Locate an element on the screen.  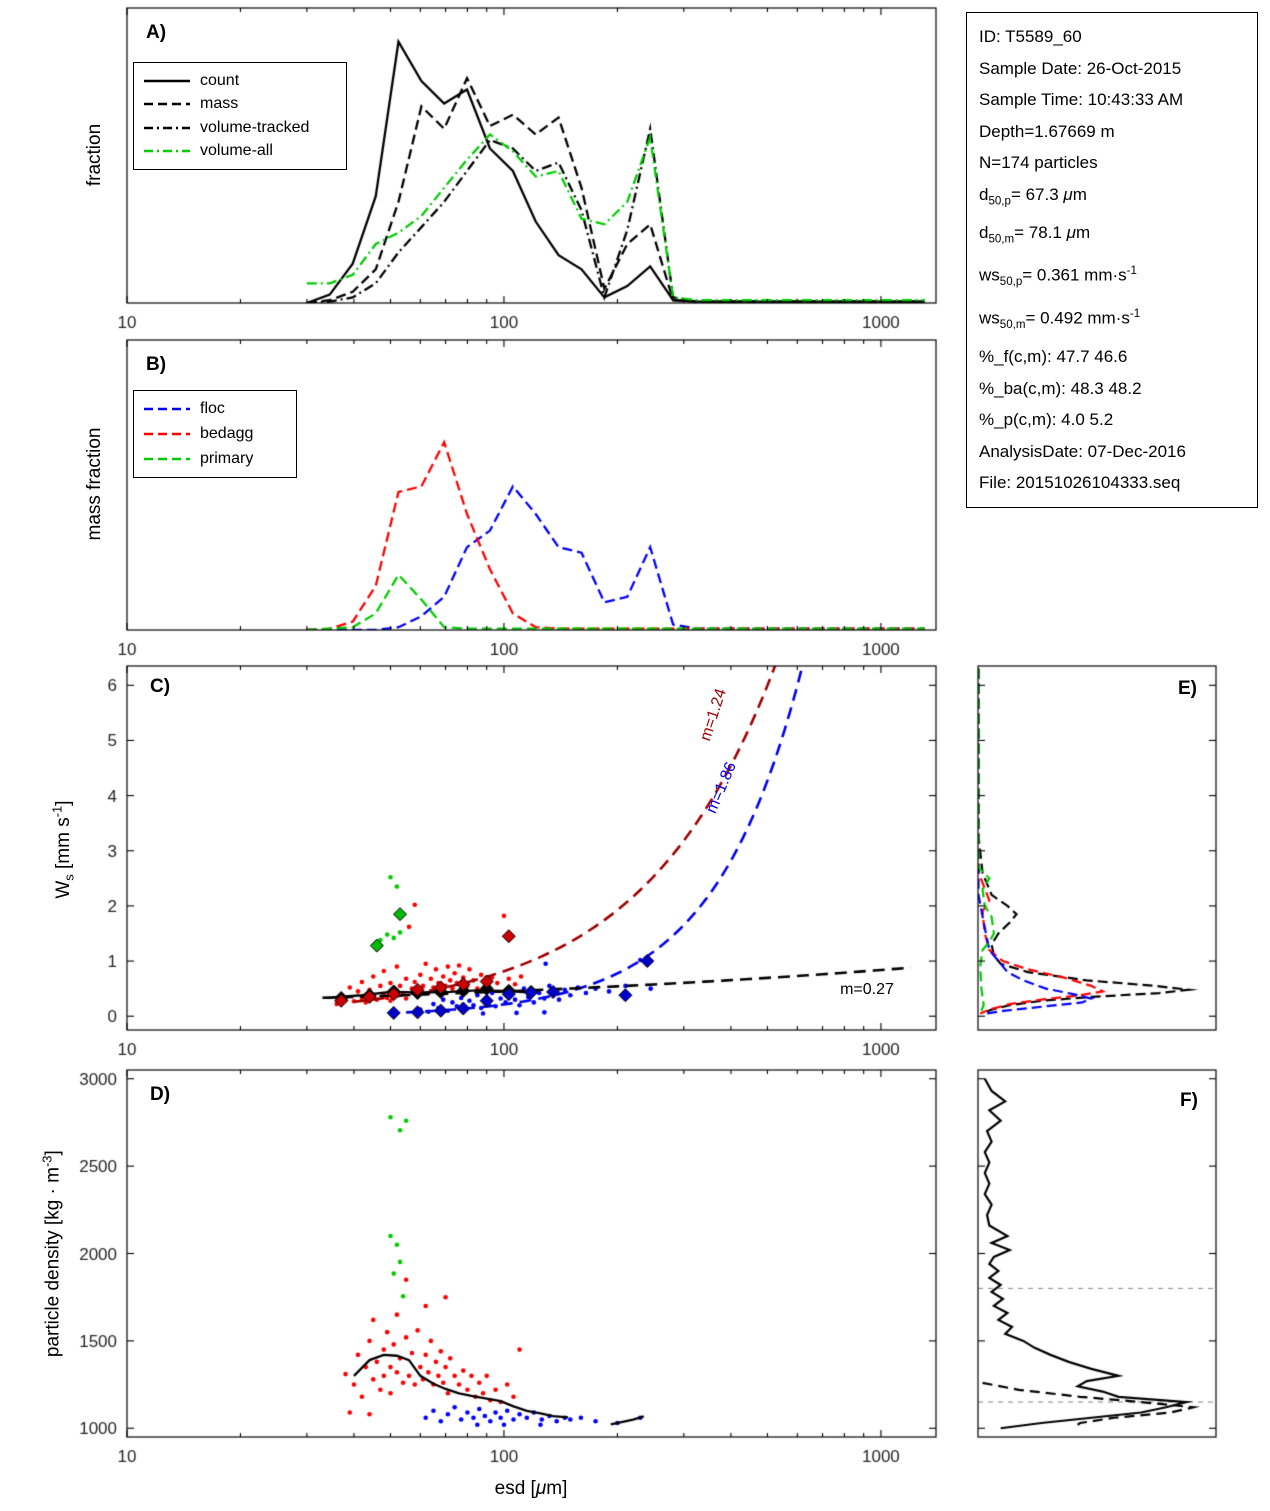
legend-row-floc: floc is located at coordinates (215, 409).